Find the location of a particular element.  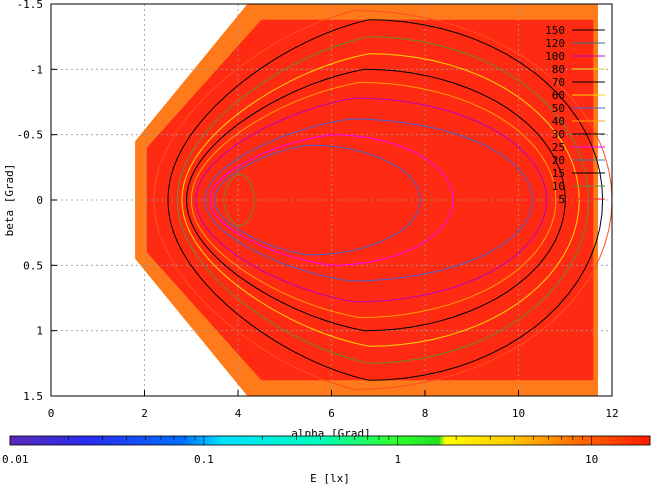

y-tick-label: 0 is located at coordinates (39, 200).